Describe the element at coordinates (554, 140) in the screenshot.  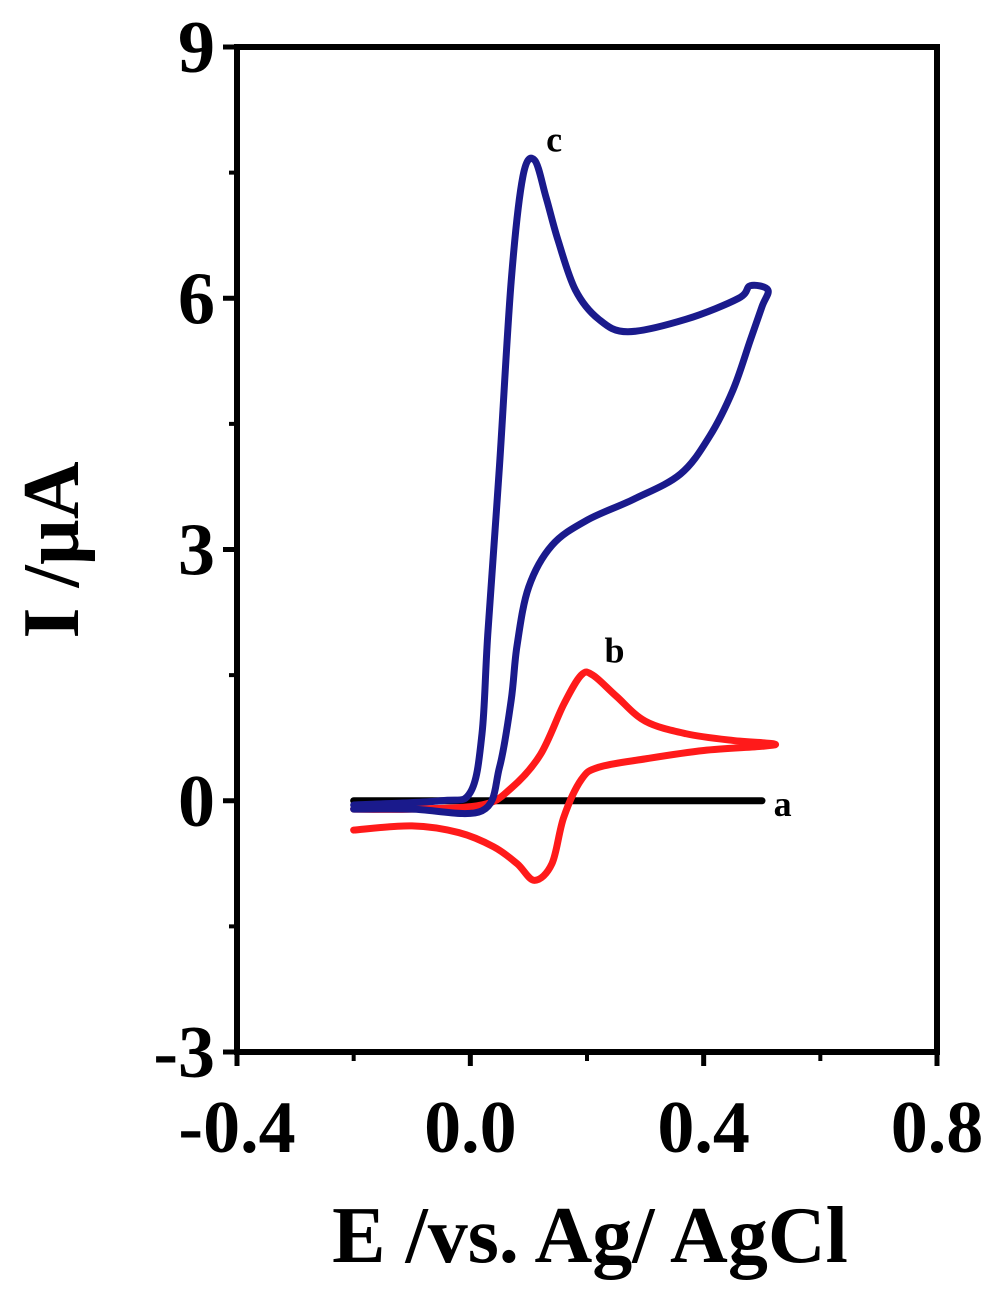
I see `curve-label-c: c` at that location.